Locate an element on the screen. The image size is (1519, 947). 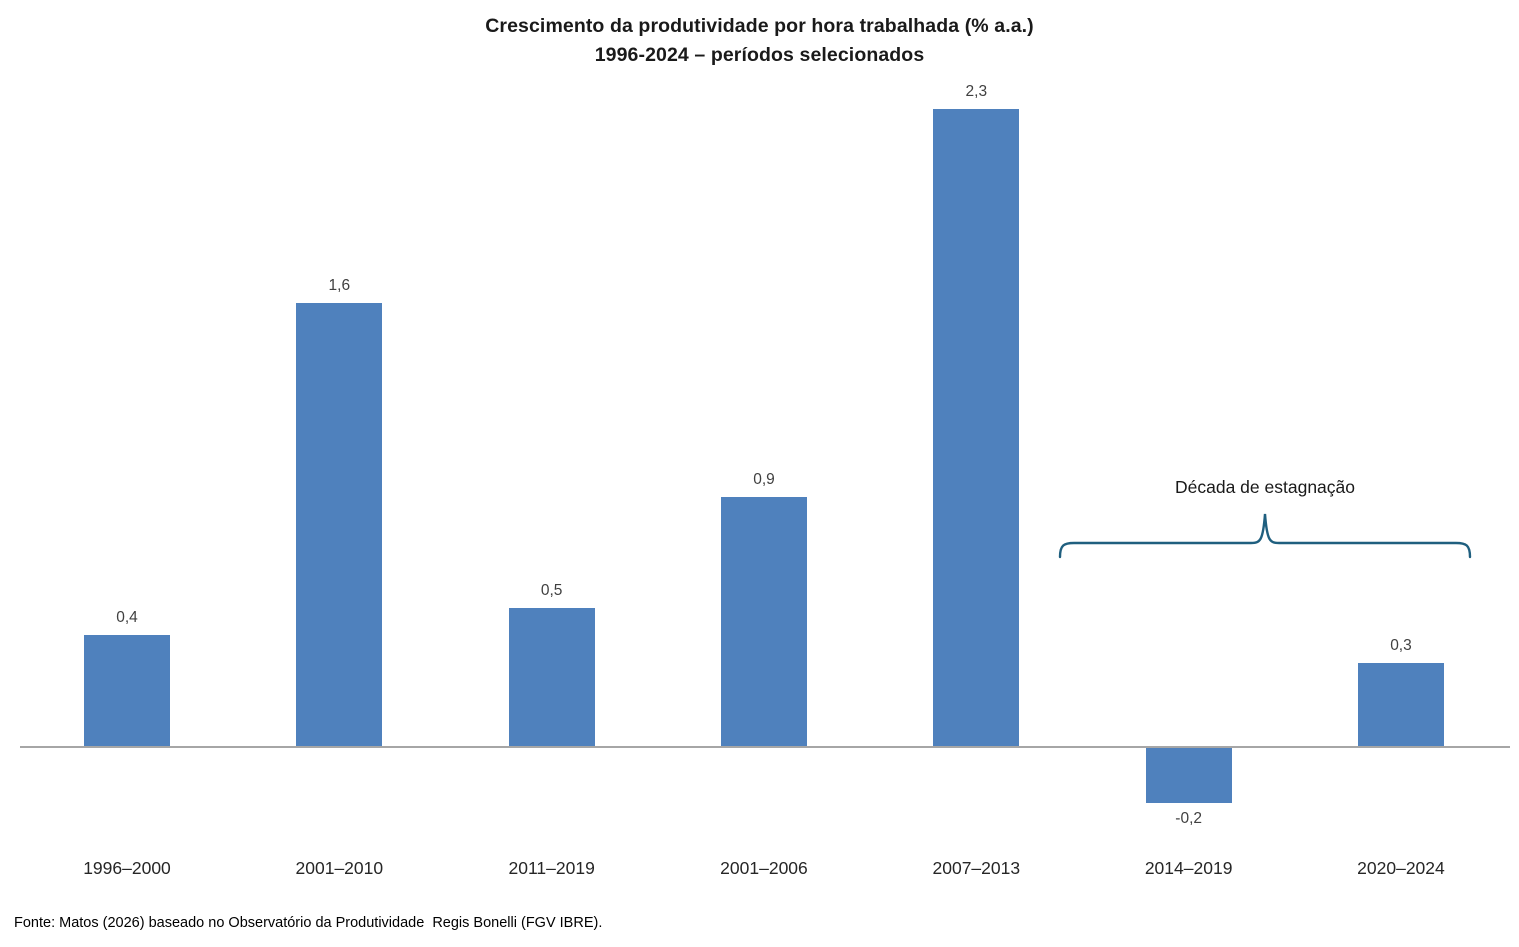
bar-1996-2000 is located at coordinates (127, 690).